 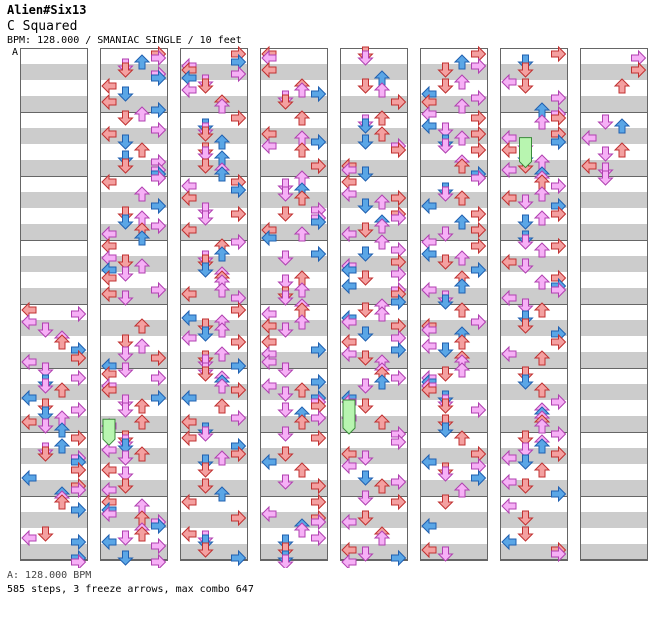 I want to click on chart-info: BPM: 128.000 / SMANIAC SINGLE / 10 feet, so click(x=124, y=40).